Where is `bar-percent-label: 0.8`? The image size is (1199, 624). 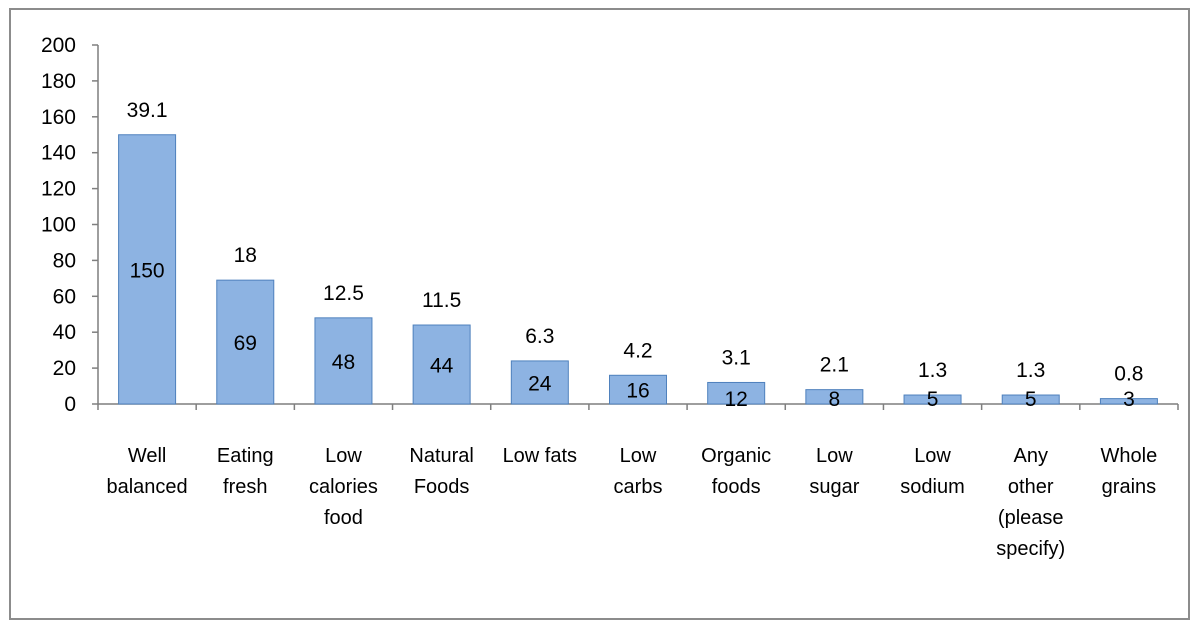 bar-percent-label: 0.8 is located at coordinates (1128, 374).